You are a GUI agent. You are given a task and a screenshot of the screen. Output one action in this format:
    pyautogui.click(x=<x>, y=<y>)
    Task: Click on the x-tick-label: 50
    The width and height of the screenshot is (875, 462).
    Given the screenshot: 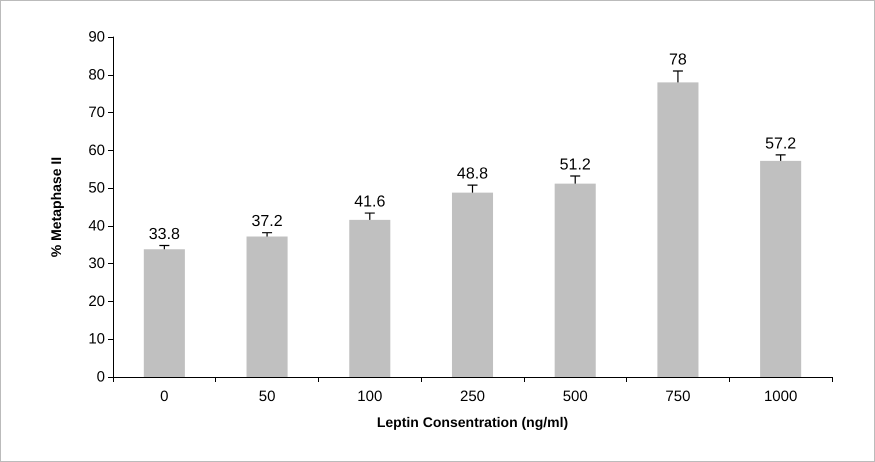 What is the action you would take?
    pyautogui.click(x=267, y=396)
    